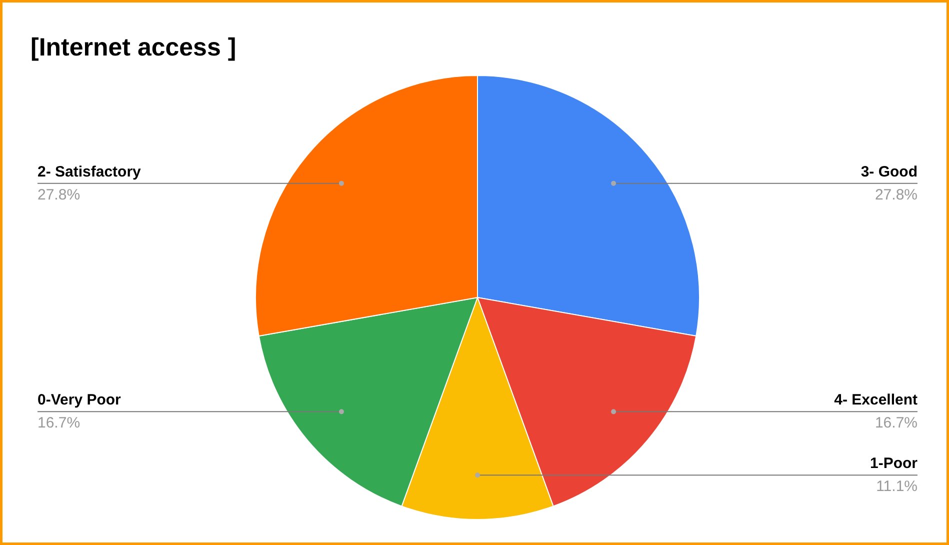  I want to click on chart-title: [Internet access ], so click(133, 48).